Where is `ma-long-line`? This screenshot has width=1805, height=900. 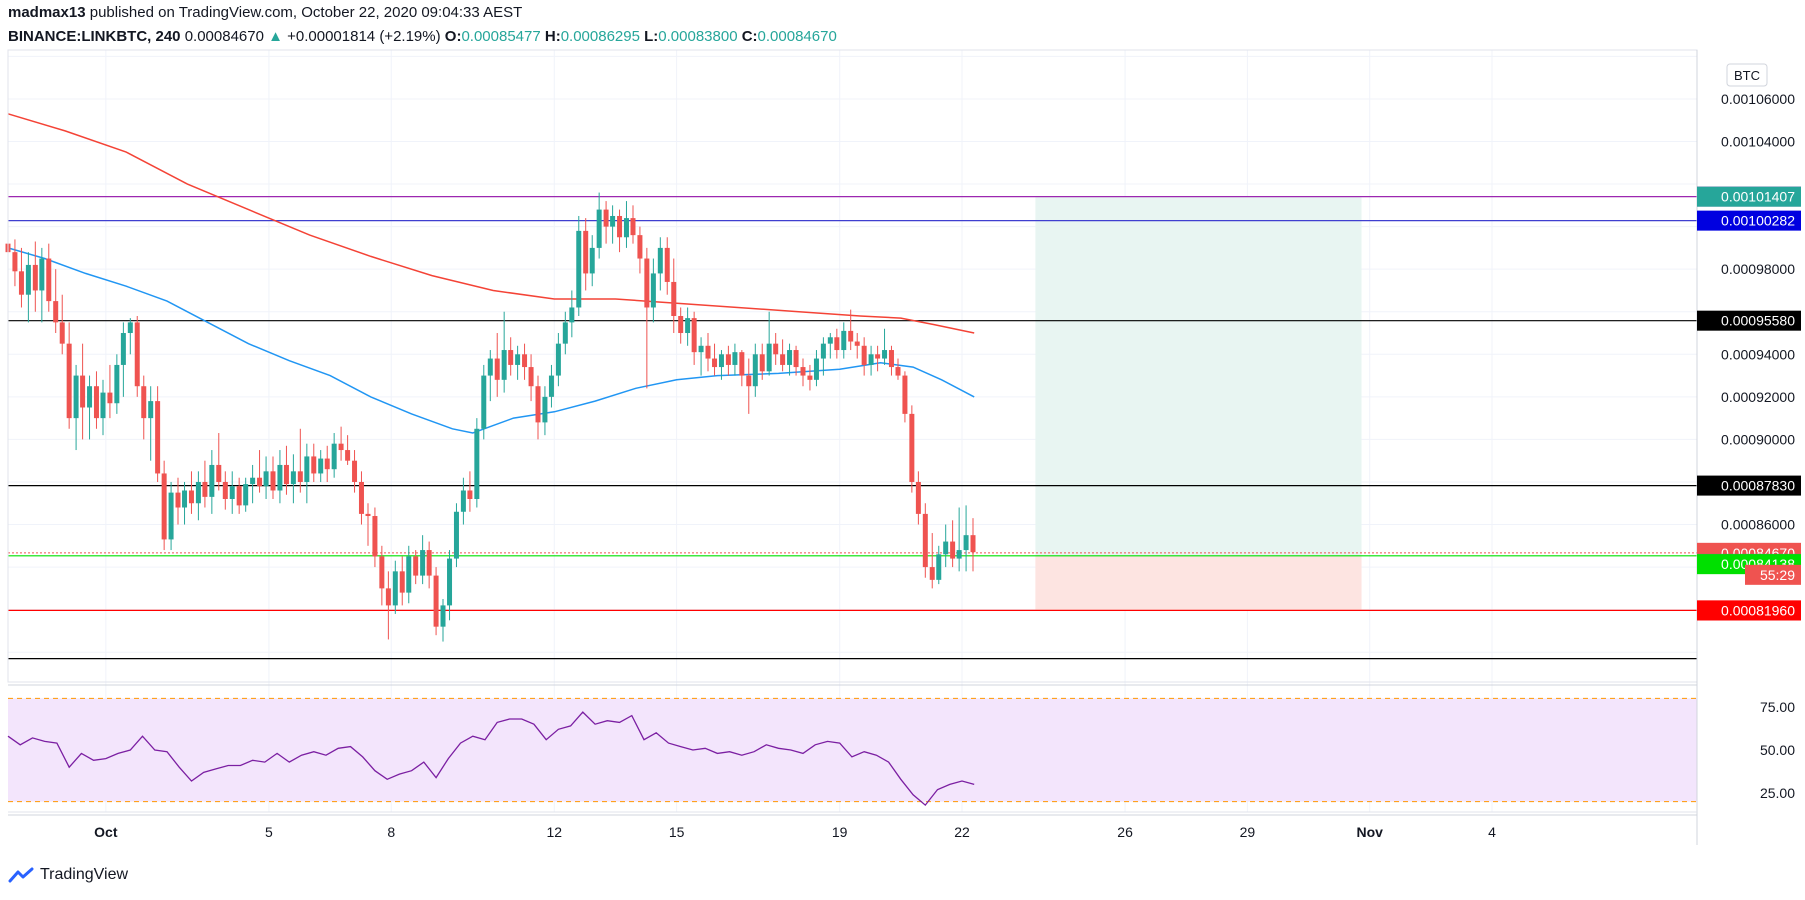
ma-long-line is located at coordinates (491, 223).